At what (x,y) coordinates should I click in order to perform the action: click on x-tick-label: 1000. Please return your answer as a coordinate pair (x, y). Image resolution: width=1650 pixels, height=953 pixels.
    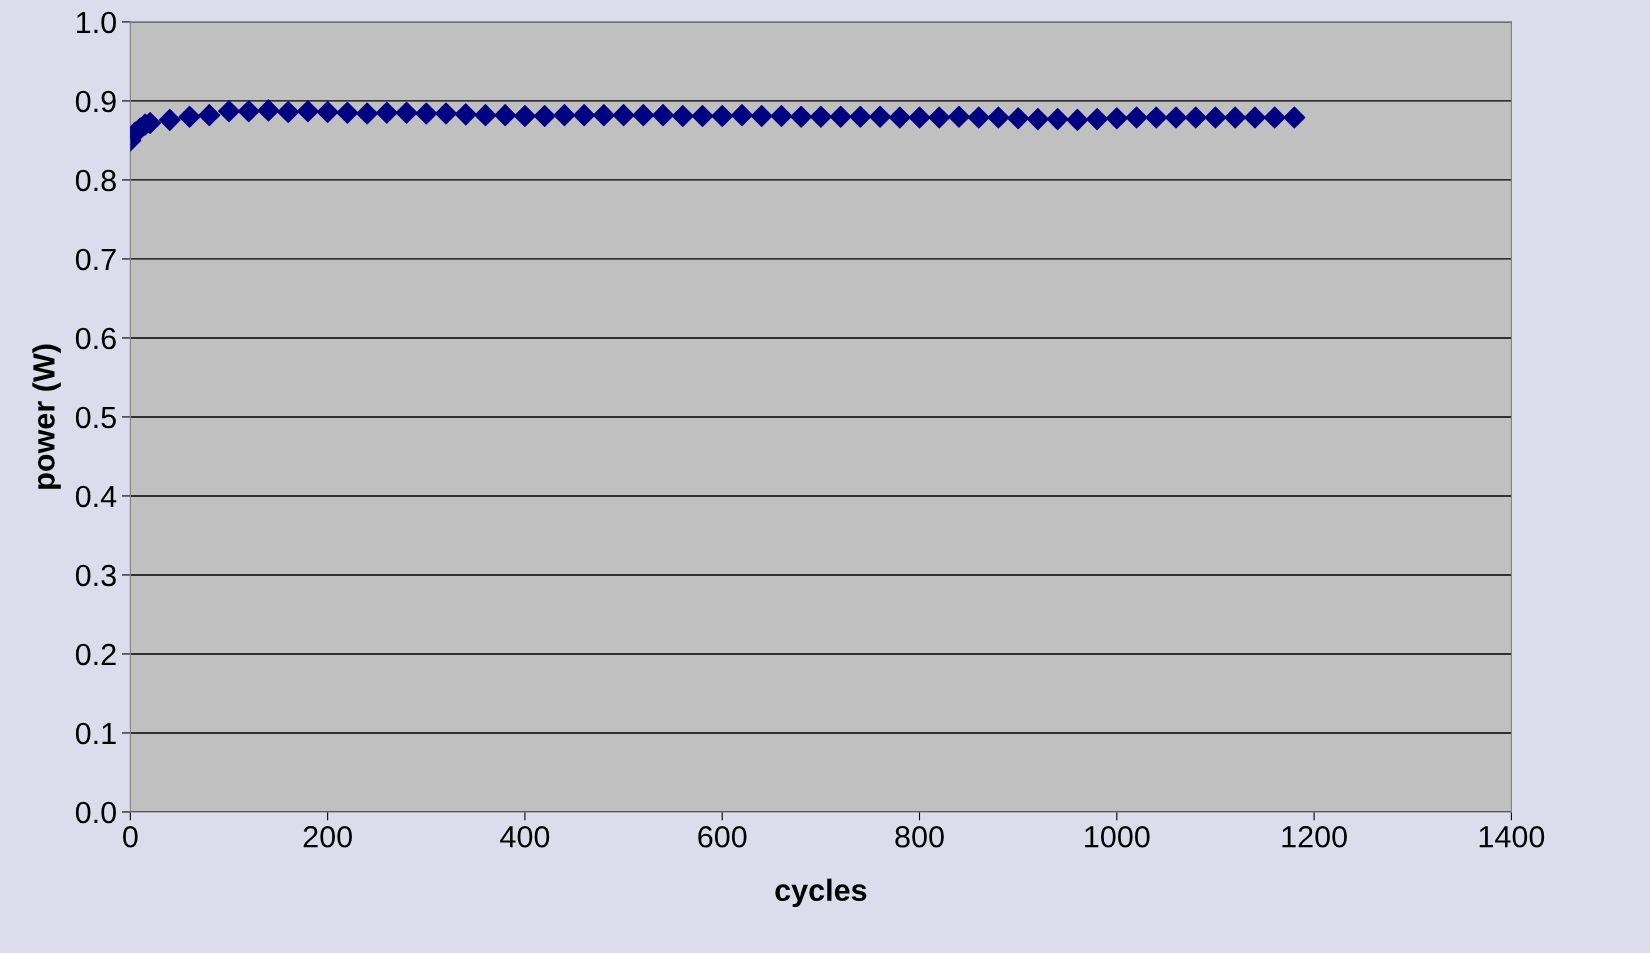
    Looking at the image, I should click on (1117, 836).